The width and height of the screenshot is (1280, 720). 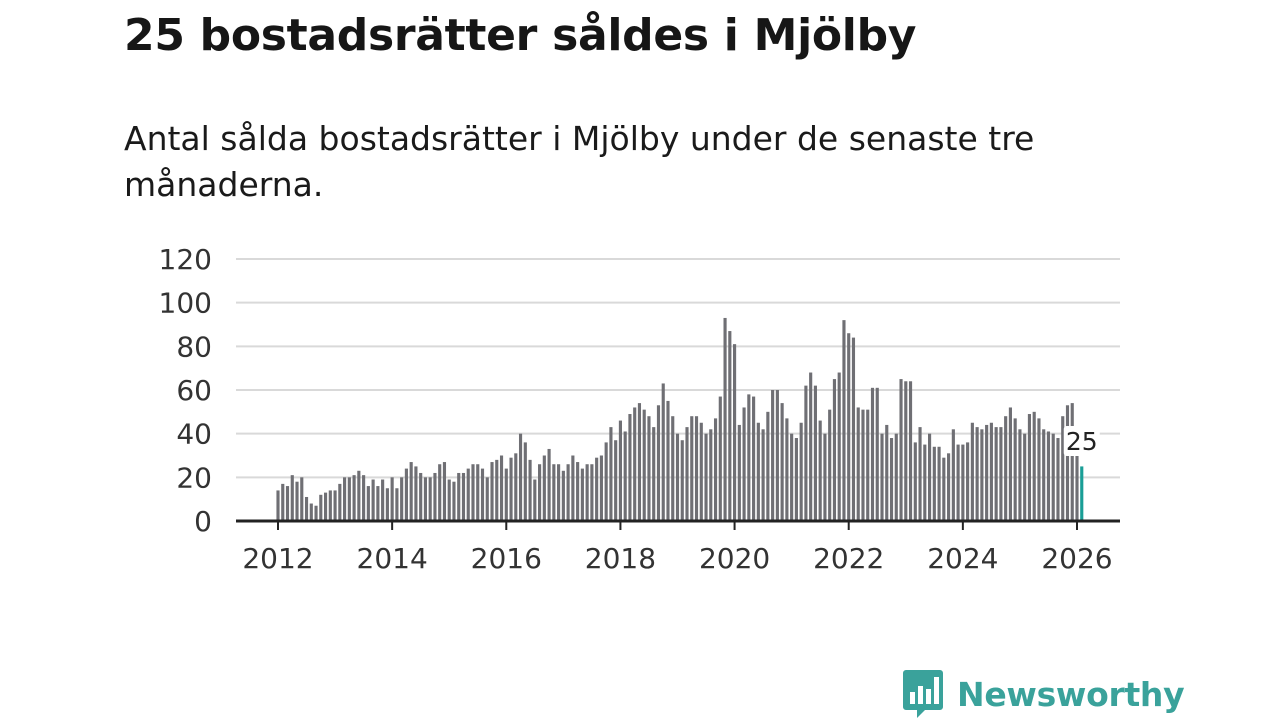 I want to click on x-tick-label: 2026, so click(x=1076, y=558).